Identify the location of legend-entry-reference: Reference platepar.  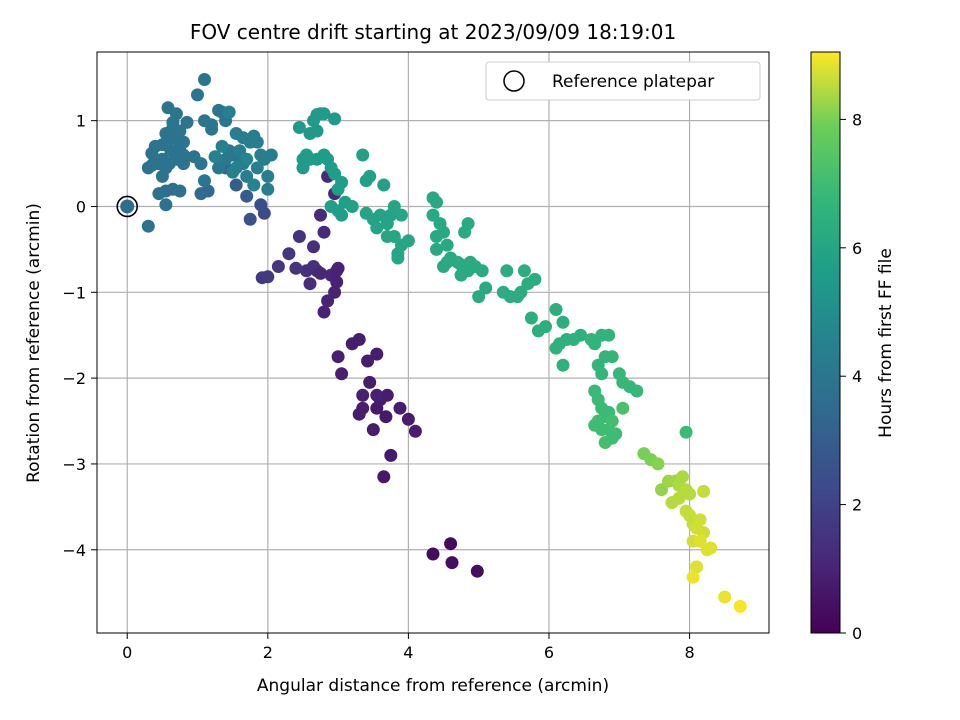
(633, 82).